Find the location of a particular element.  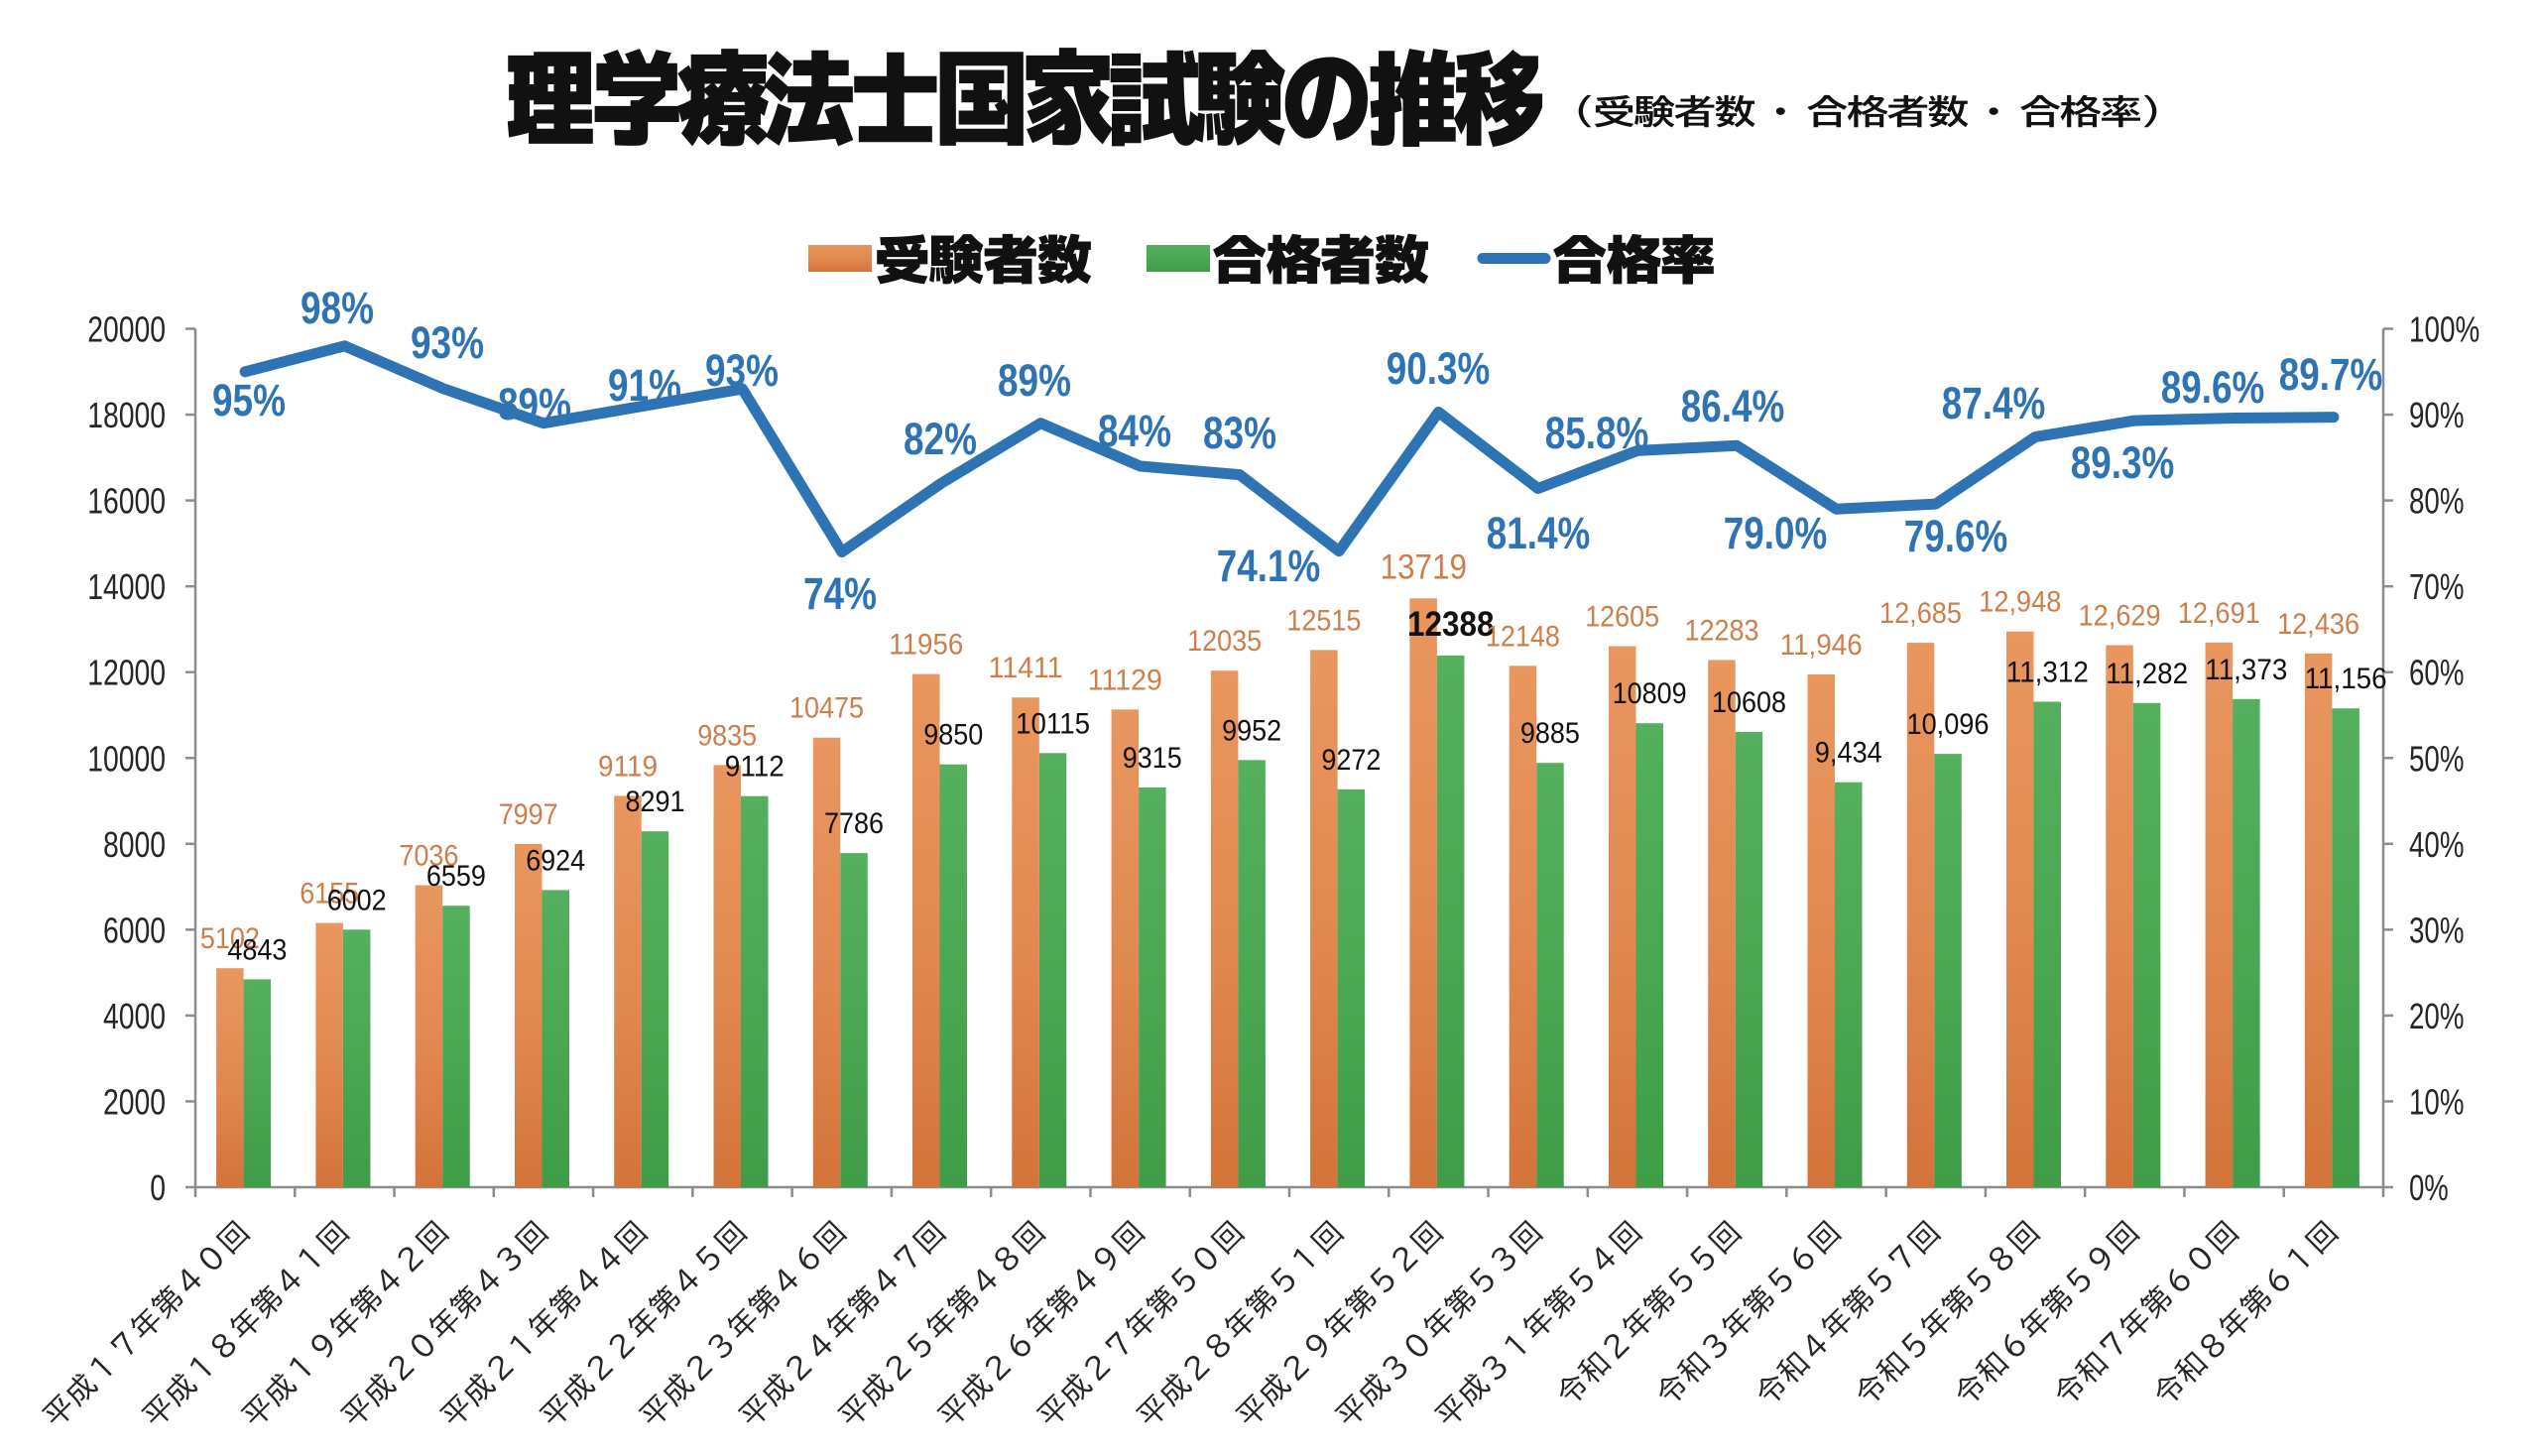

svg-text: 4843 is located at coordinates (257, 949).